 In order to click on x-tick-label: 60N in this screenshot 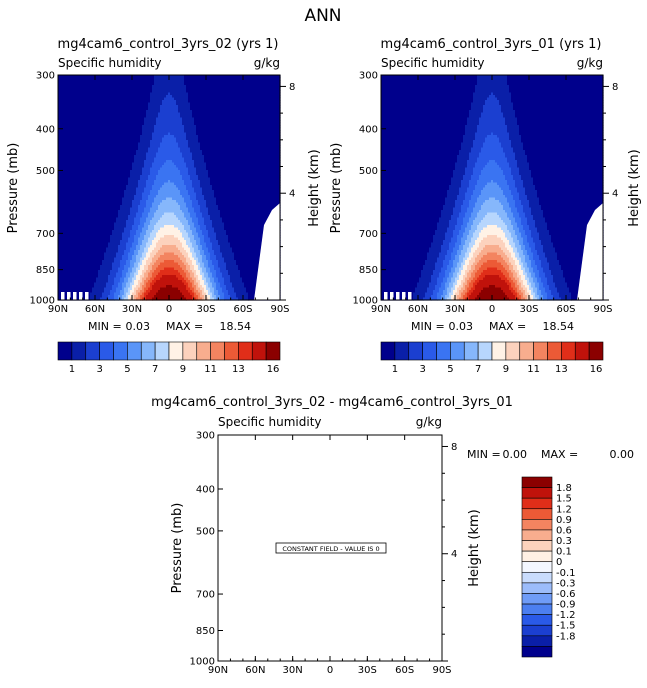, I will do `click(95, 309)`.